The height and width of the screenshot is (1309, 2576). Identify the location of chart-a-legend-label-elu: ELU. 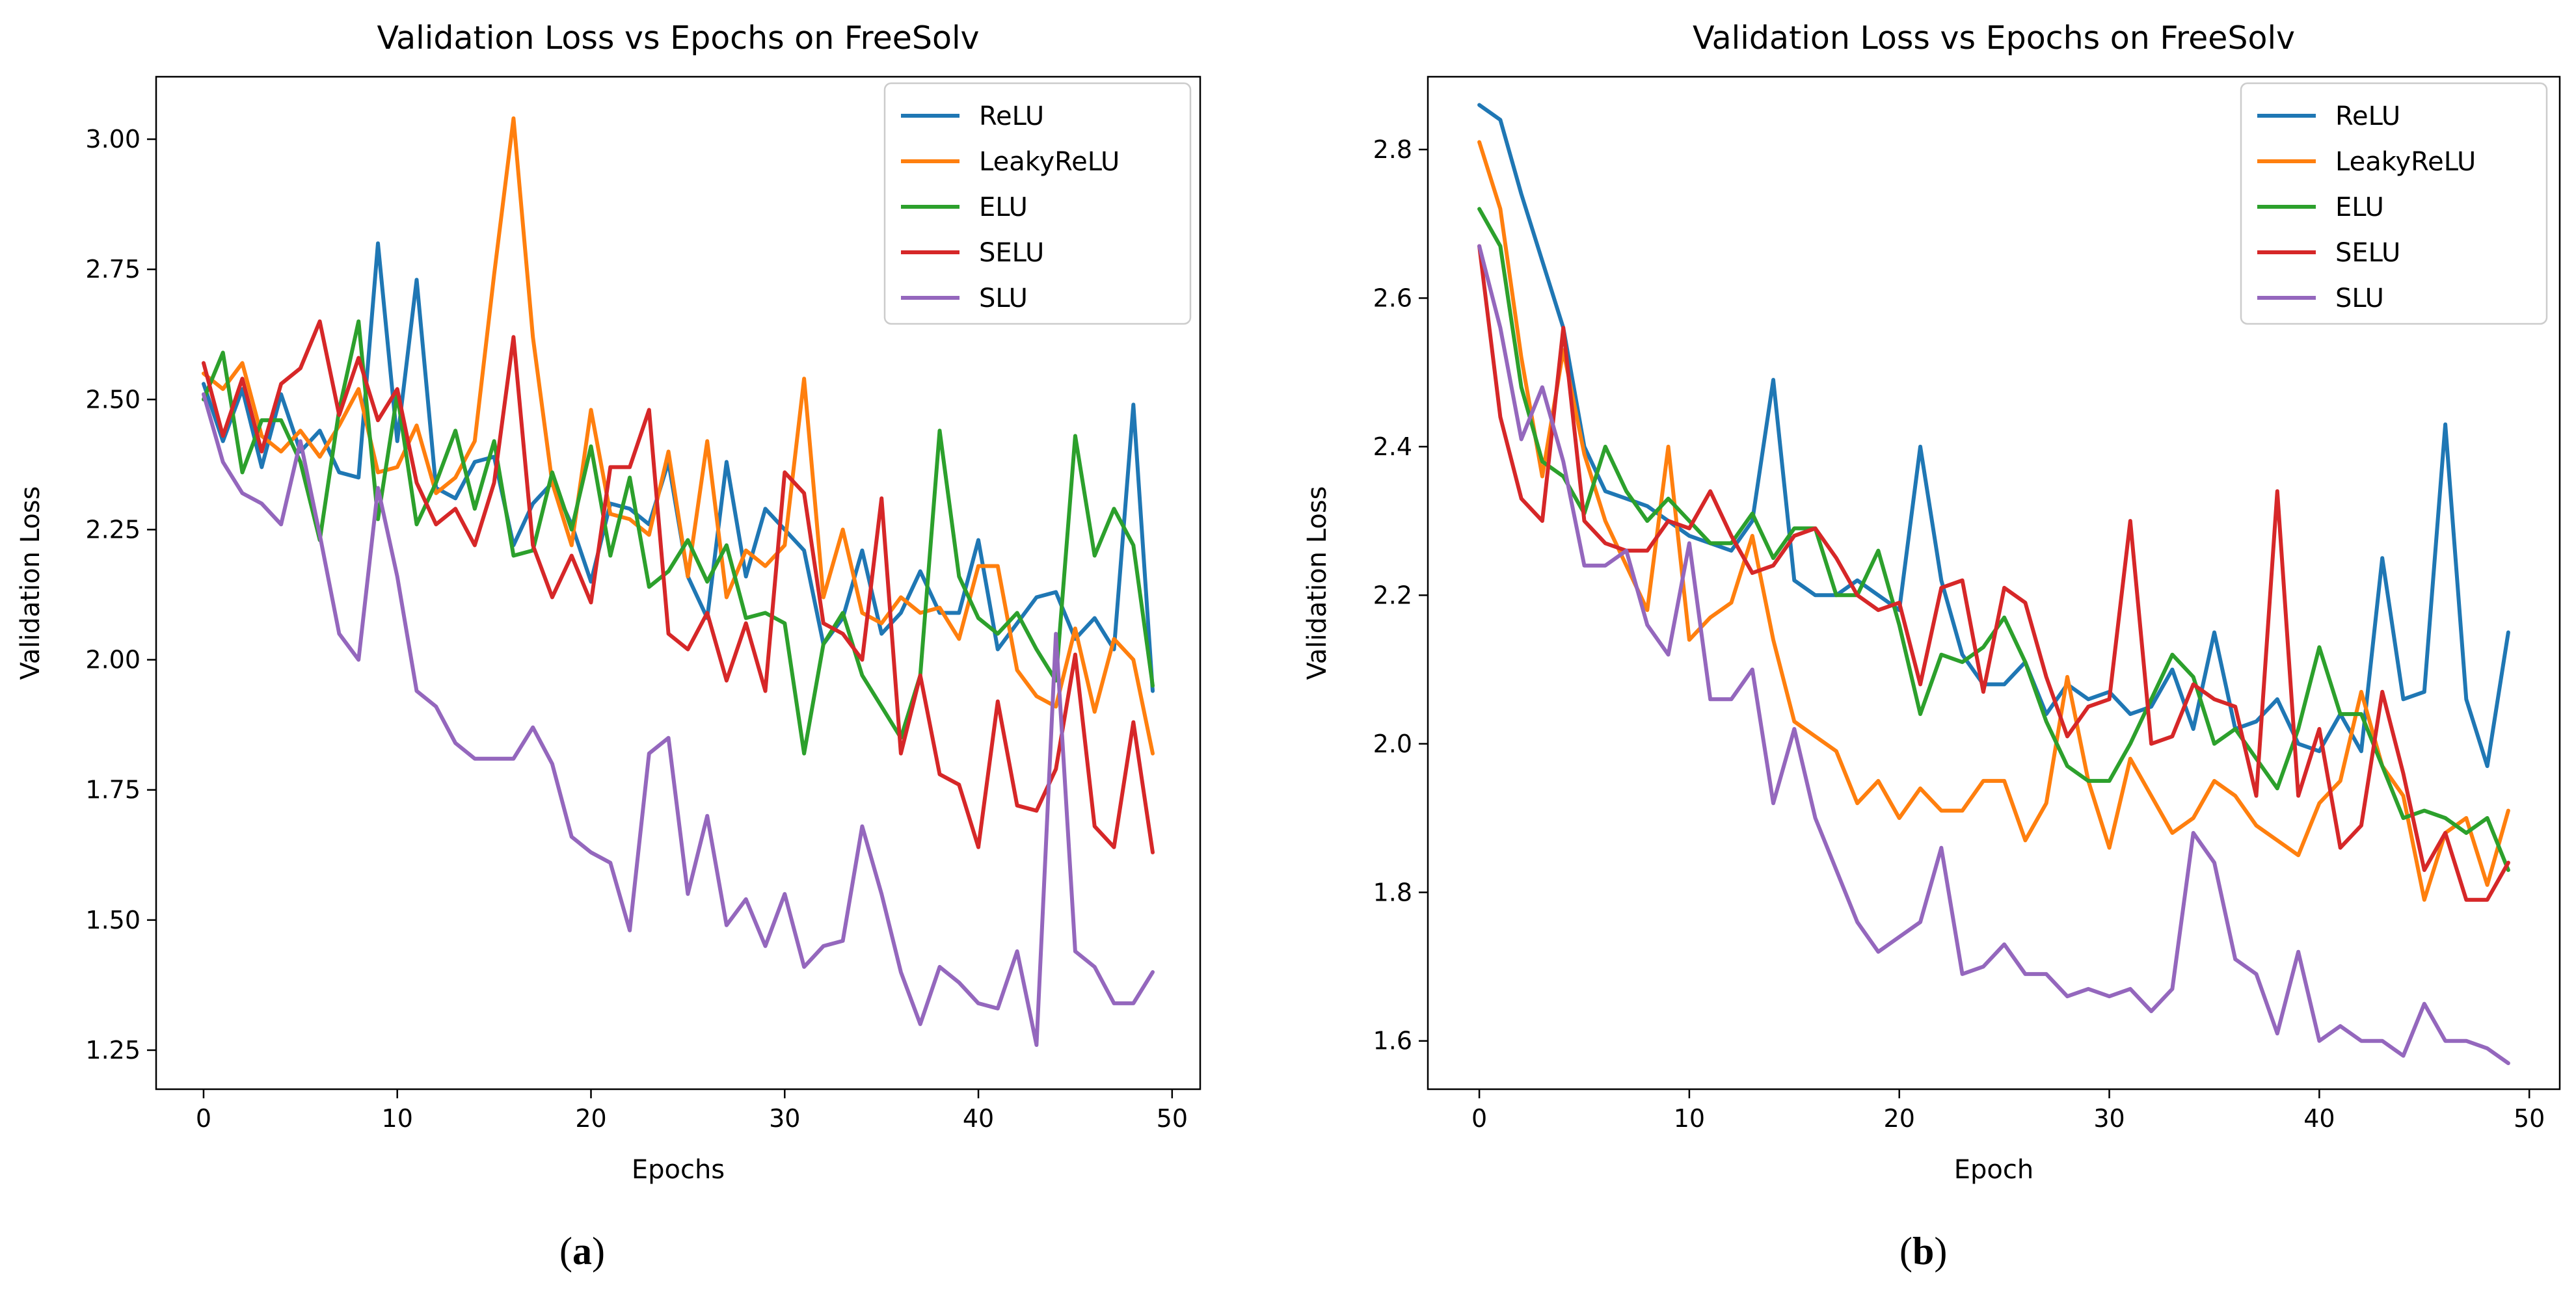
(1003, 207).